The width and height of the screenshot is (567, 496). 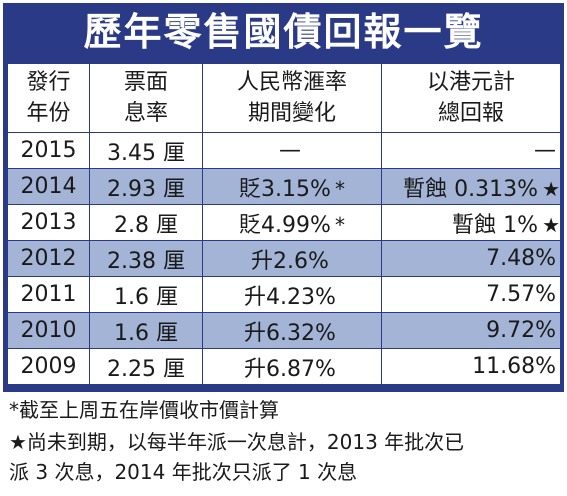 What do you see at coordinates (471, 150) in the screenshot?
I see `cell-total-return: —` at bounding box center [471, 150].